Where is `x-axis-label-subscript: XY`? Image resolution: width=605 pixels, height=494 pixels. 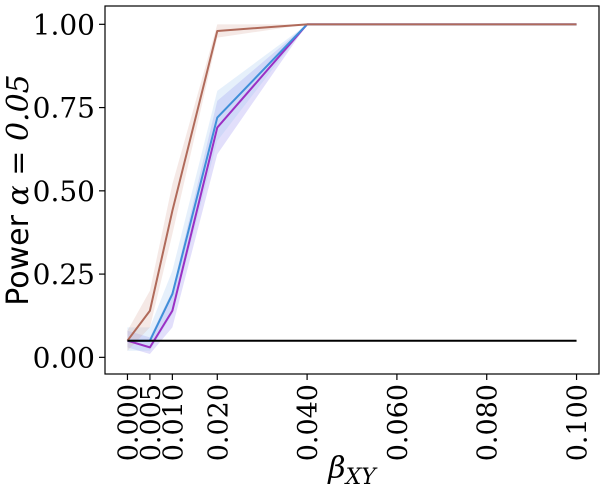
x-axis-label-subscript: XY is located at coordinates (361, 477).